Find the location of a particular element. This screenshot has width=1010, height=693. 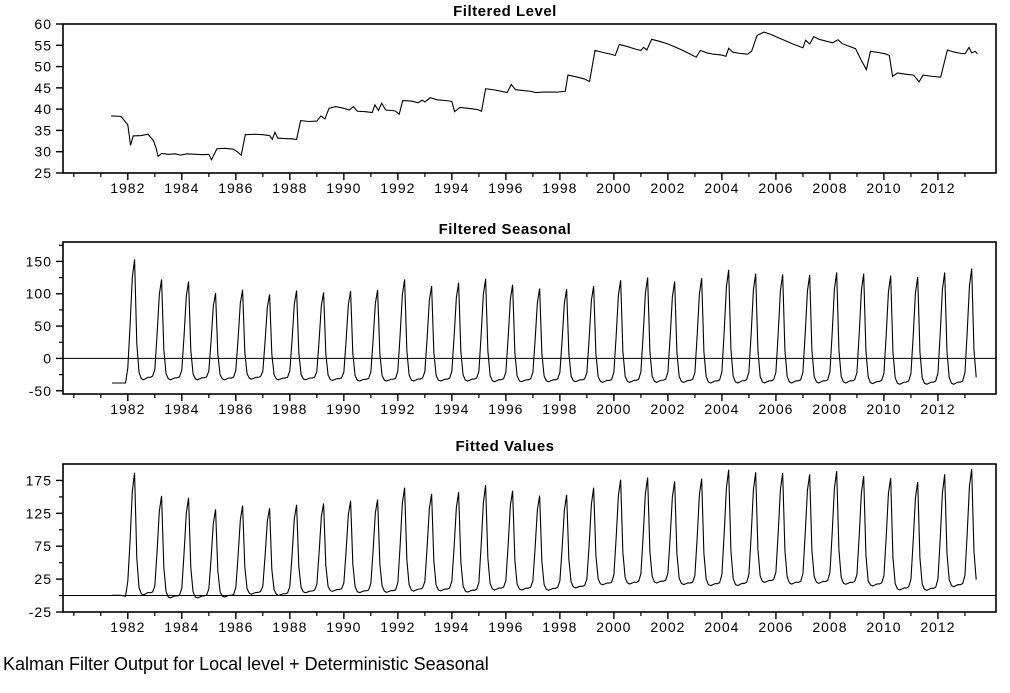

y-tick-label: 125 is located at coordinates (39, 513).